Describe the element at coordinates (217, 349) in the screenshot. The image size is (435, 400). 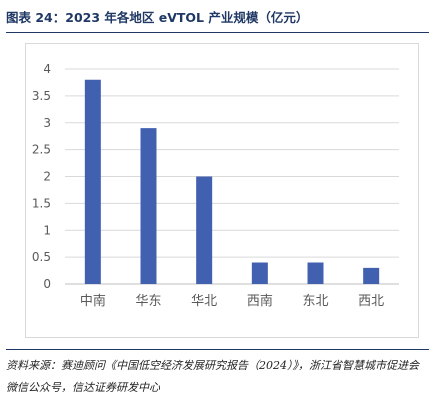
I see `source-divider` at that location.